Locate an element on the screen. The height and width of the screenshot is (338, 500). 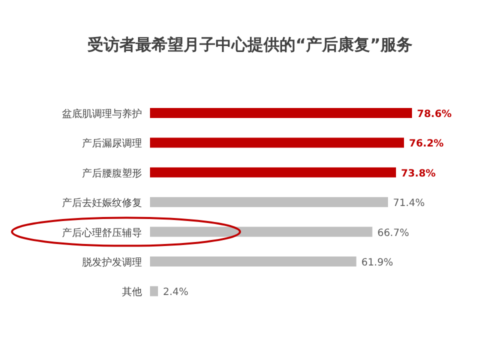
data-label: 2.4% is located at coordinates (175, 292).